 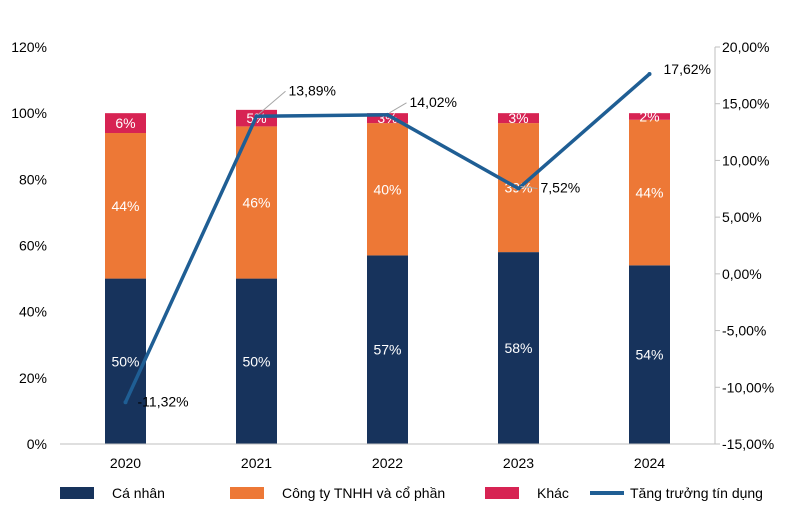 I want to click on bar-data-label: 2%, so click(x=649, y=116).